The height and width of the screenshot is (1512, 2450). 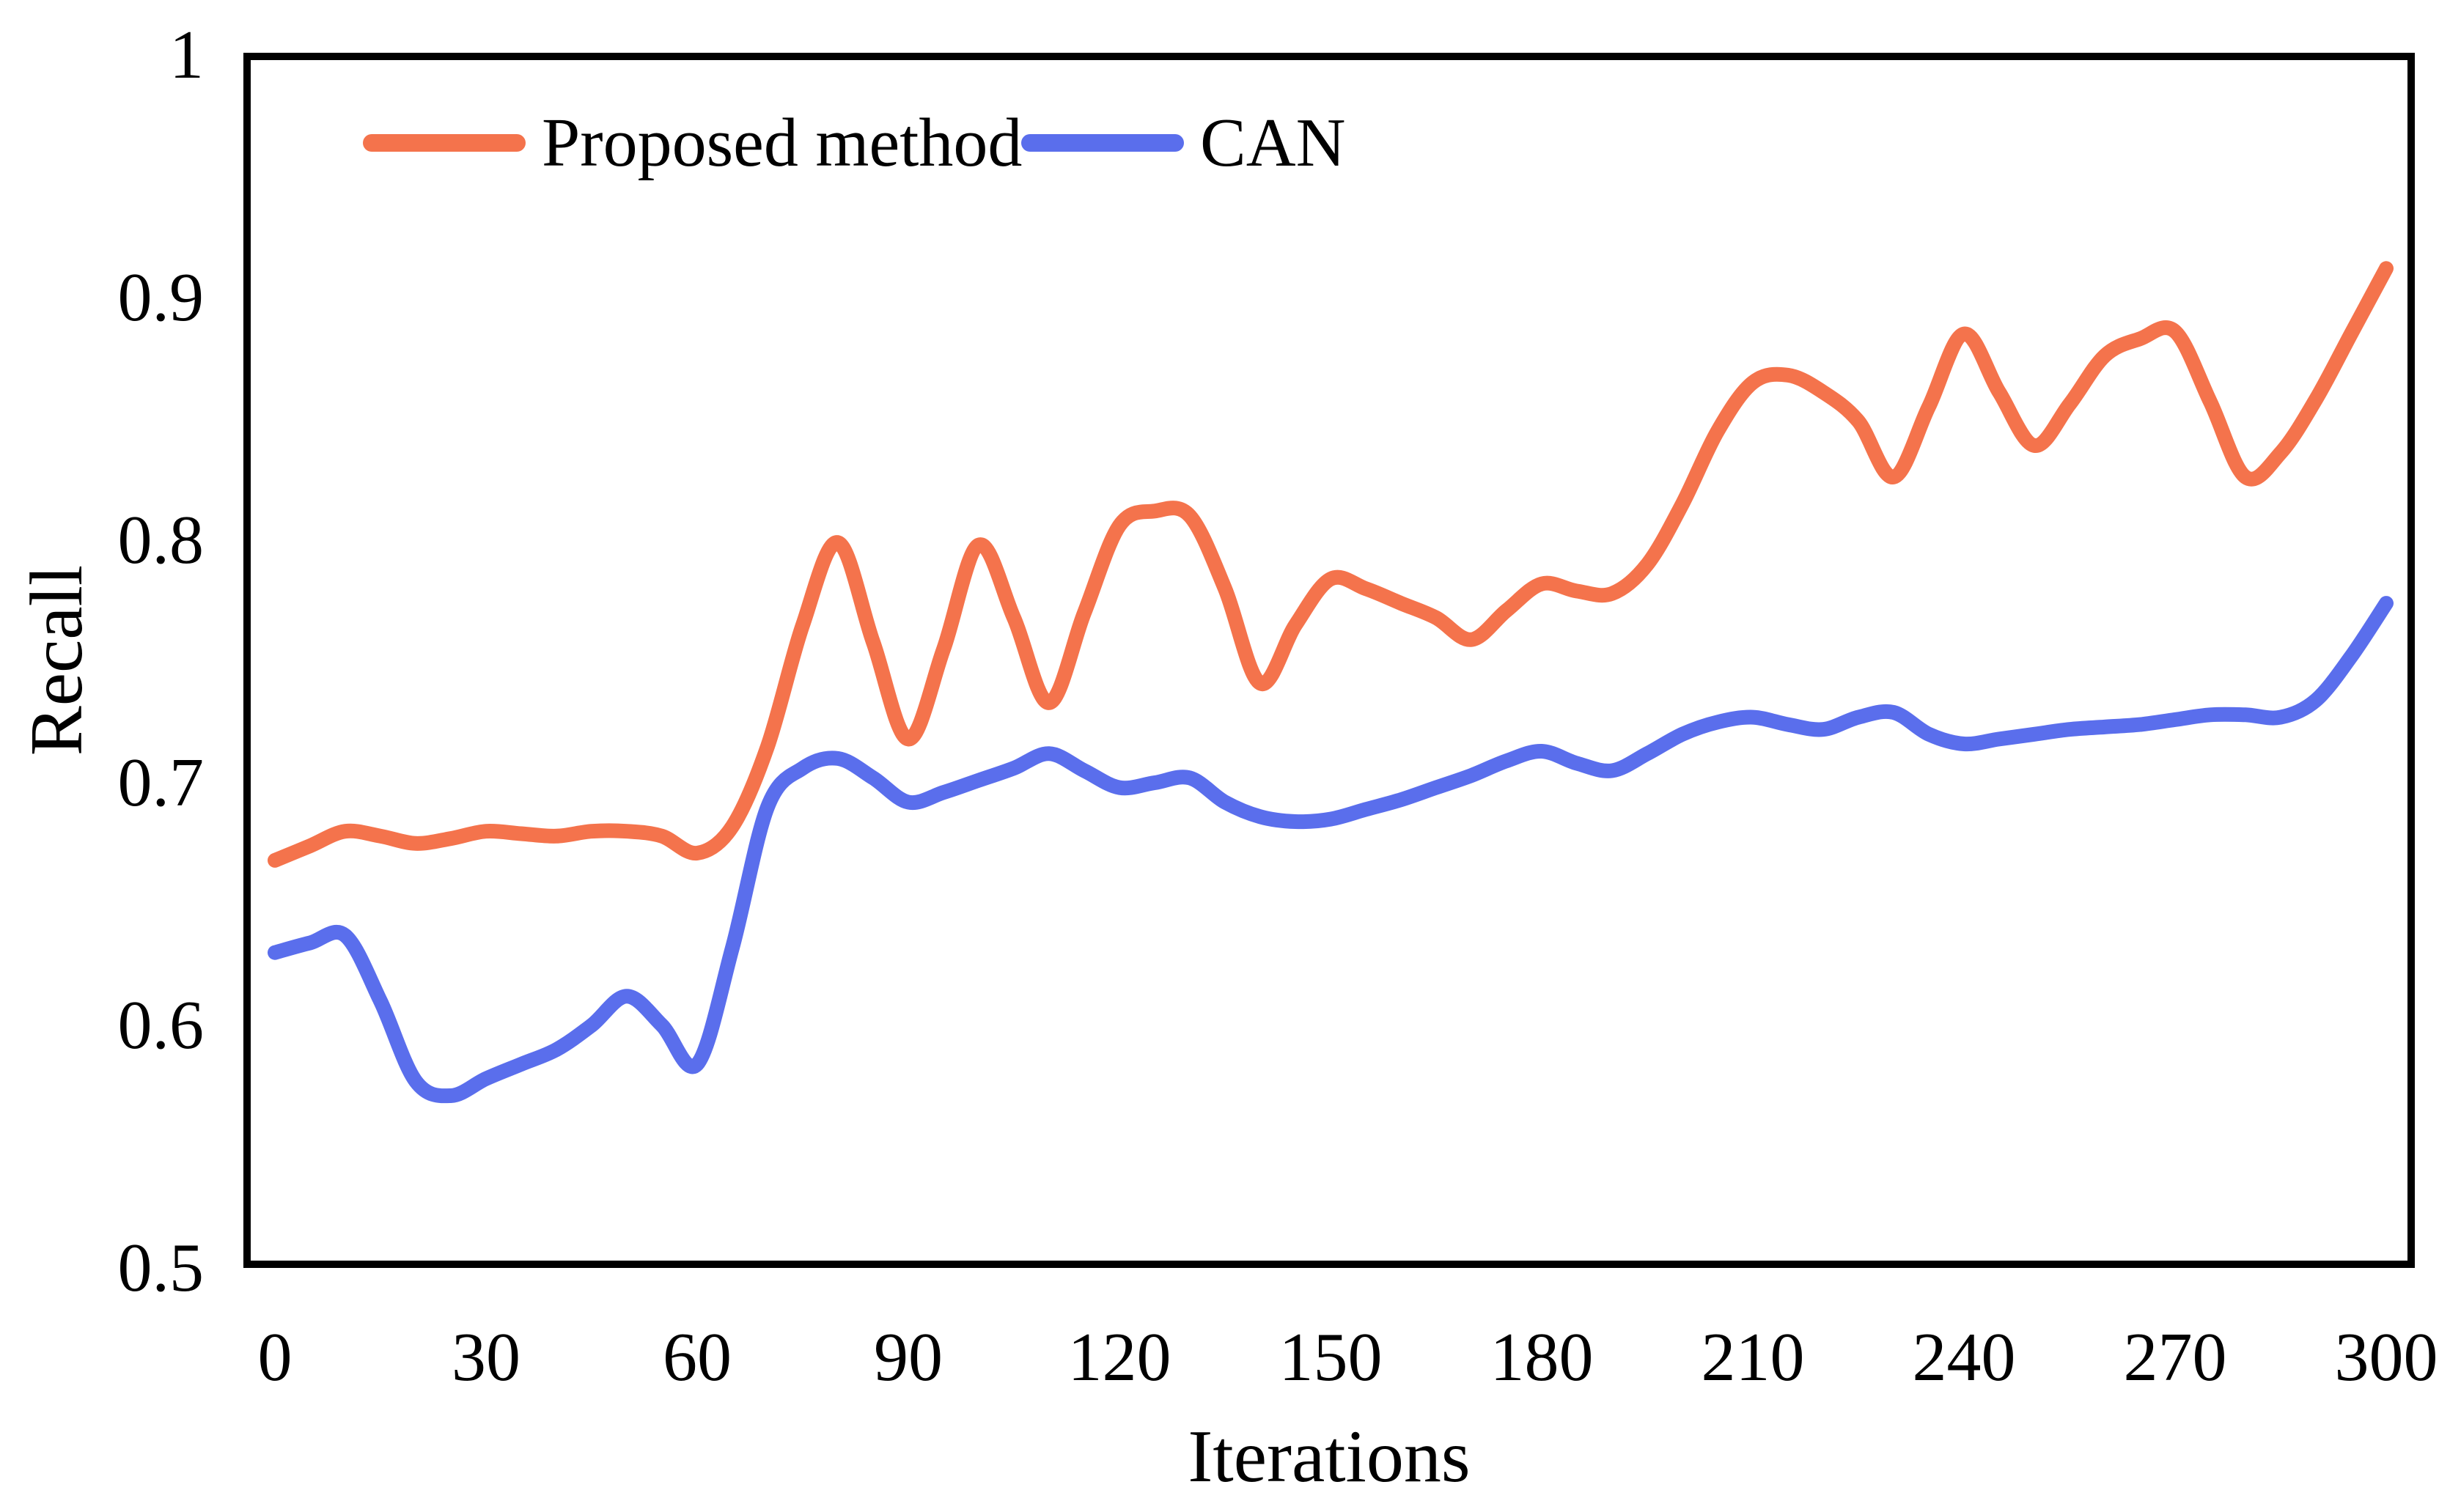 What do you see at coordinates (1102, 143) in the screenshot?
I see `can-line-swatch` at bounding box center [1102, 143].